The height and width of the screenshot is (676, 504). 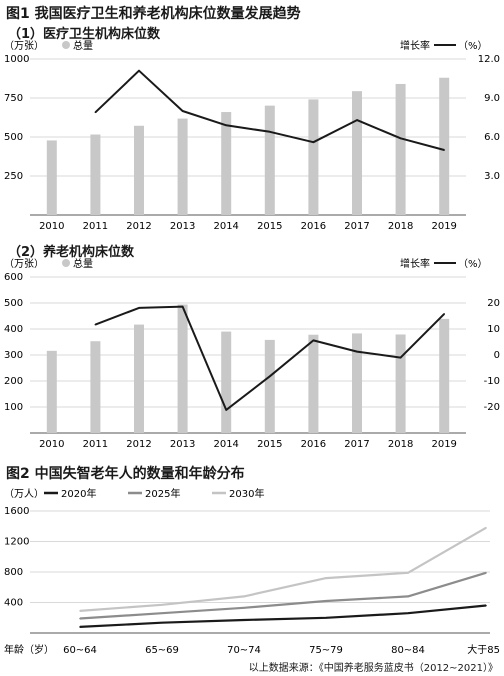 I want to click on y-tick-label: 200, so click(x=13, y=381).